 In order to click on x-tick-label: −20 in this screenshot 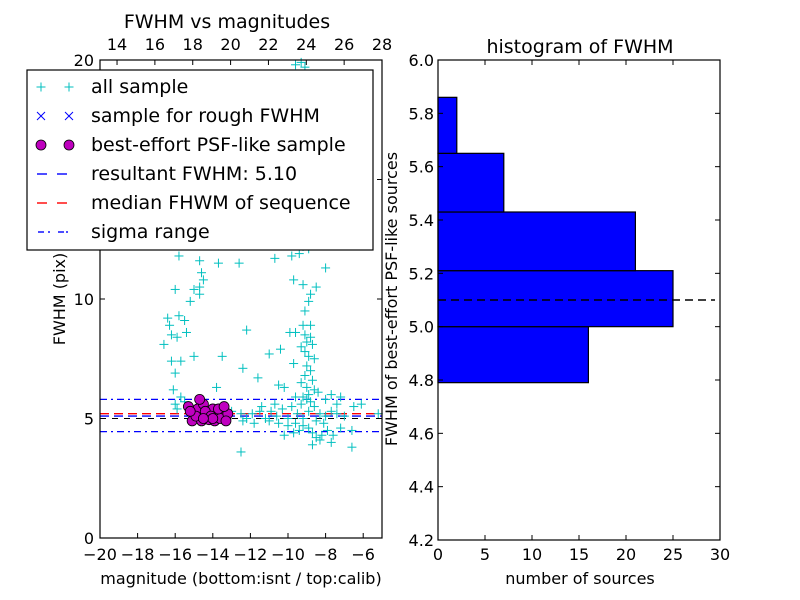, I will do `click(100, 554)`.